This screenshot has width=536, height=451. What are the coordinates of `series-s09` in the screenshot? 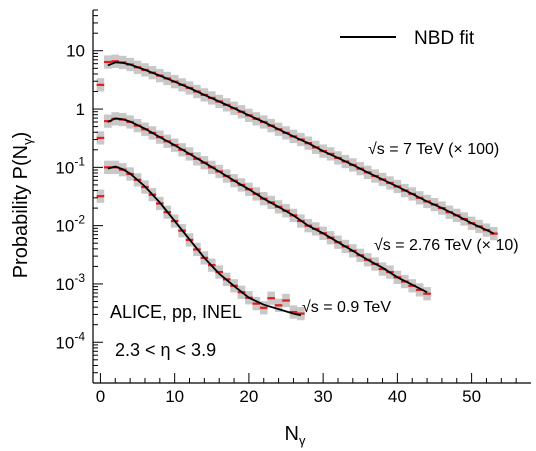 It's located at (200, 240).